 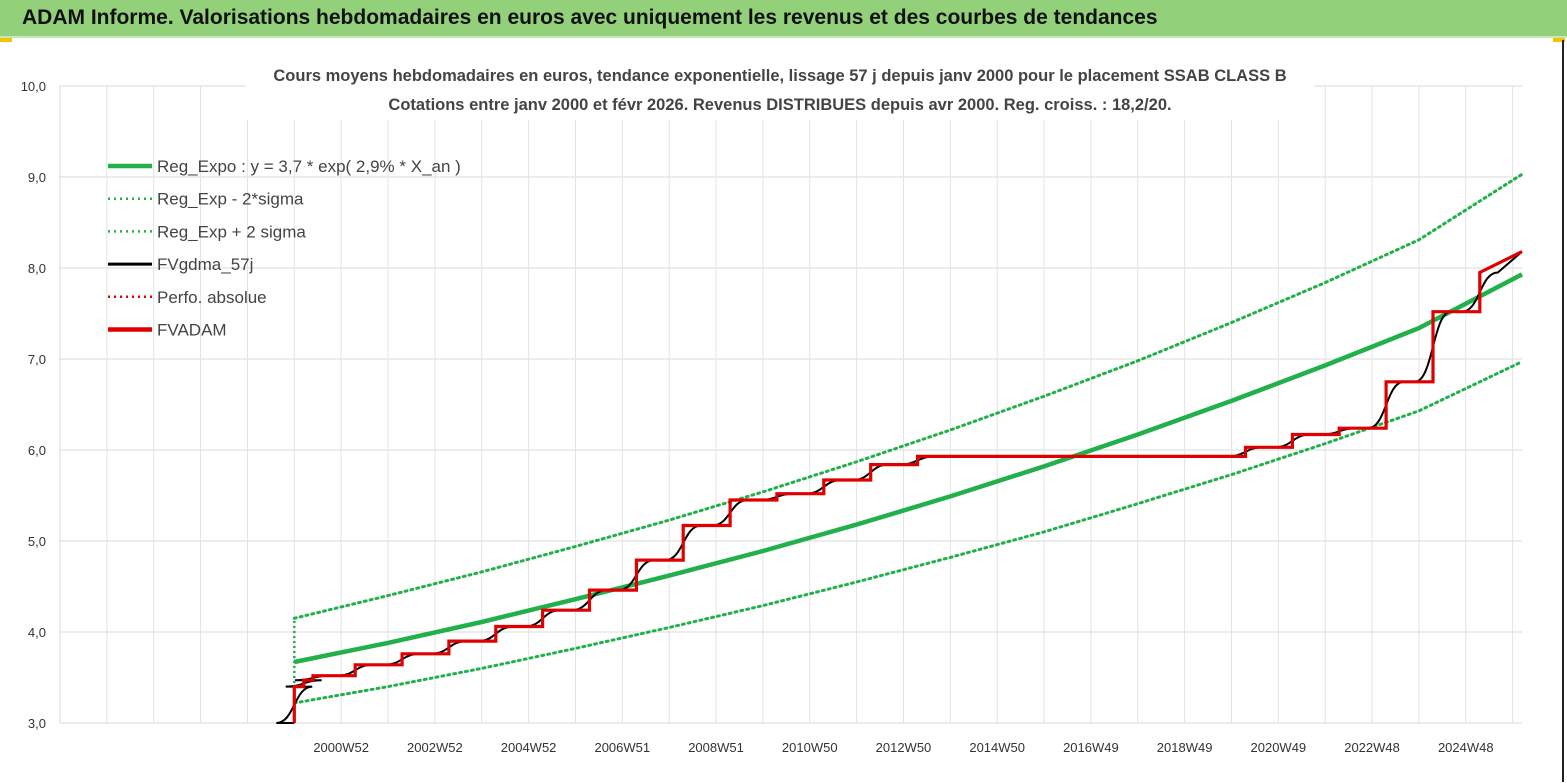 I want to click on y-tick-label: 5,0, so click(x=37, y=541).